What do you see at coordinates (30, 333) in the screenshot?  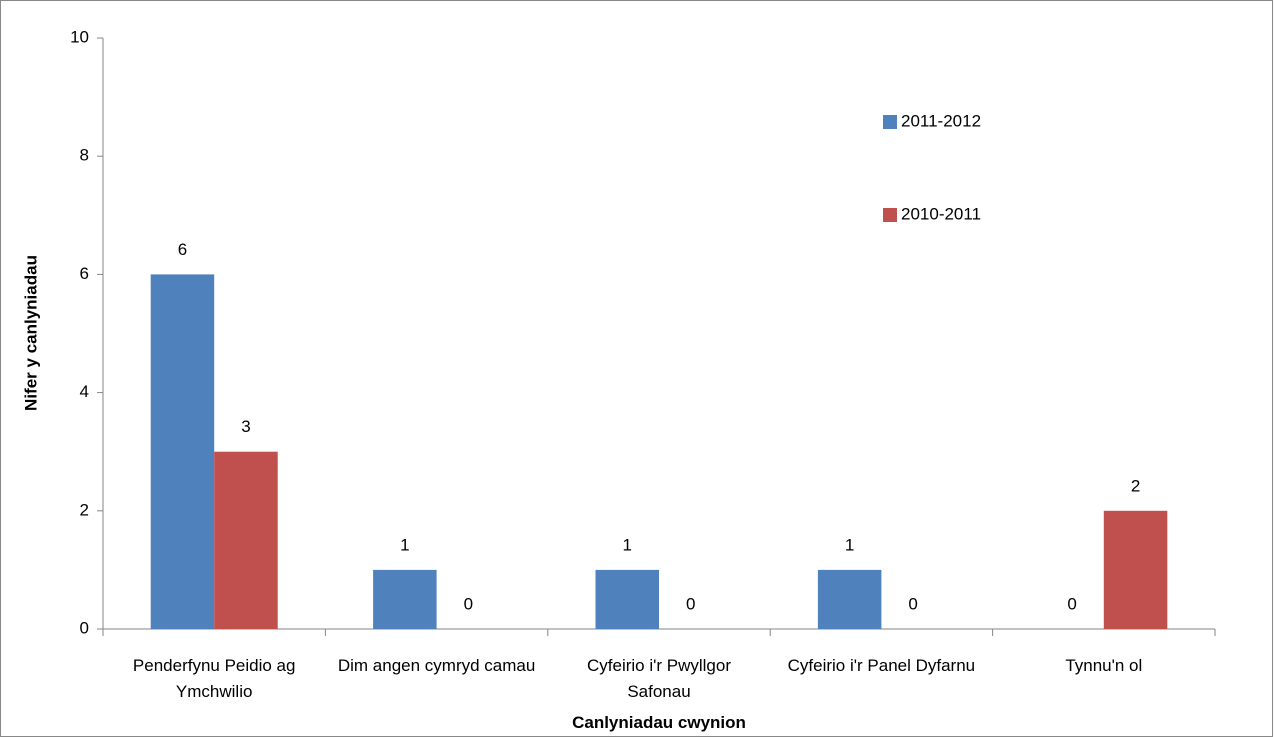 I see `y-axis-title: Nifer y canlyniadau` at bounding box center [30, 333].